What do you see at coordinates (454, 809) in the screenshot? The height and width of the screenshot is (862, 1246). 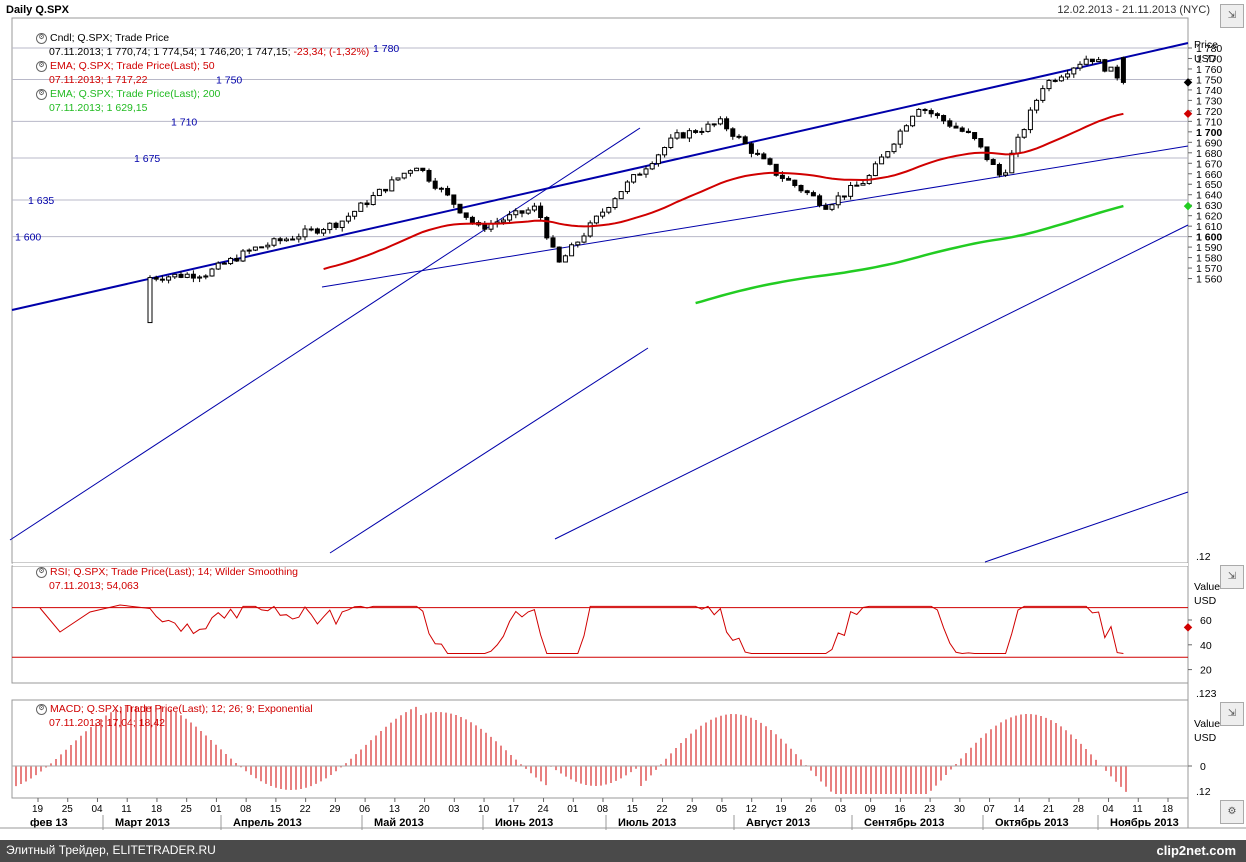 I see `x-tick-label: 03` at bounding box center [454, 809].